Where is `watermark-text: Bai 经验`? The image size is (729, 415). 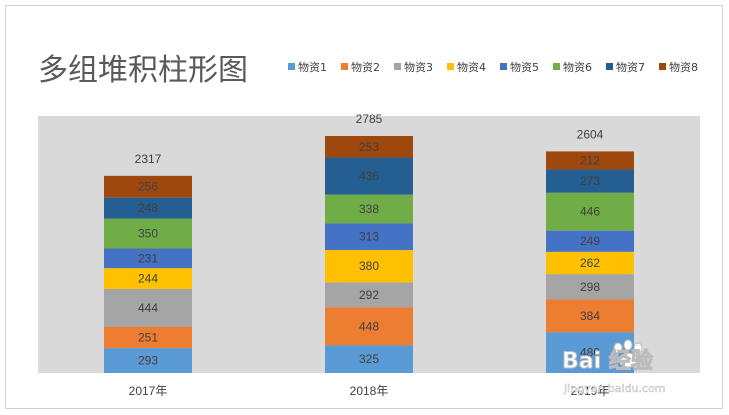
watermark-text: Bai 经验 is located at coordinates (607, 361).